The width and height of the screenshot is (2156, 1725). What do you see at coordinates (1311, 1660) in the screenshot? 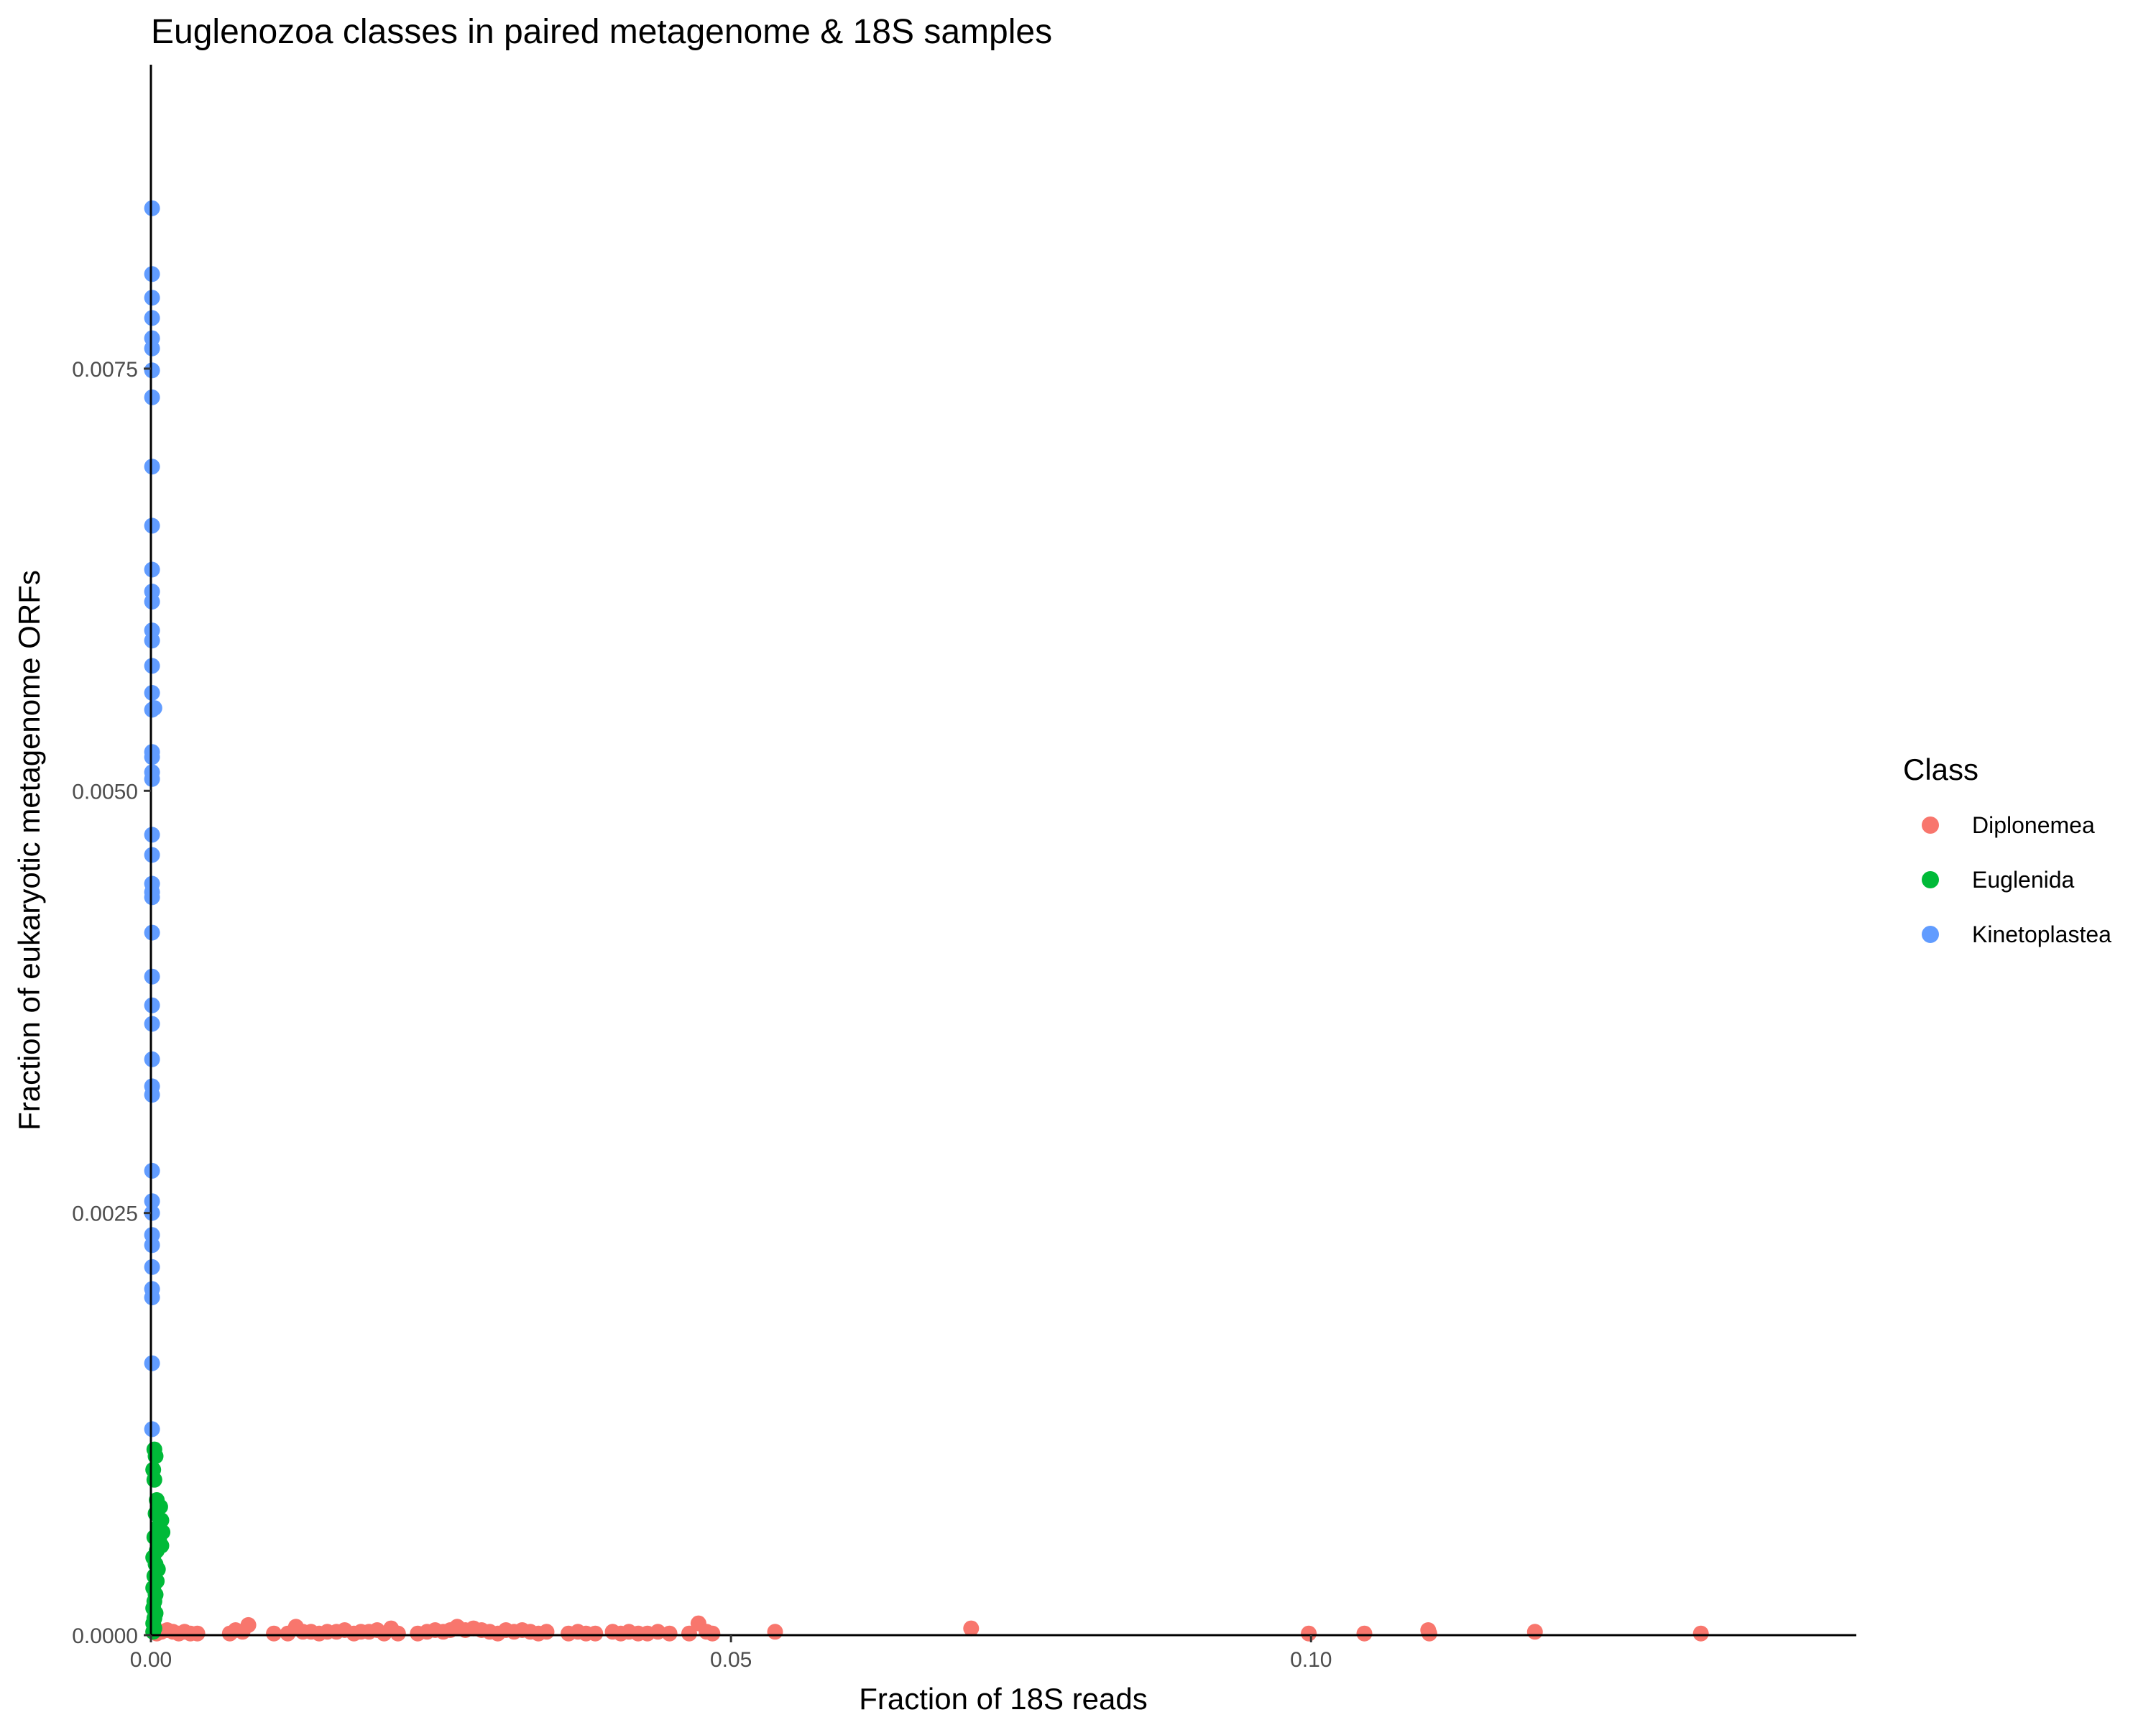
I see `x-tick-label: 0.10` at bounding box center [1311, 1660].